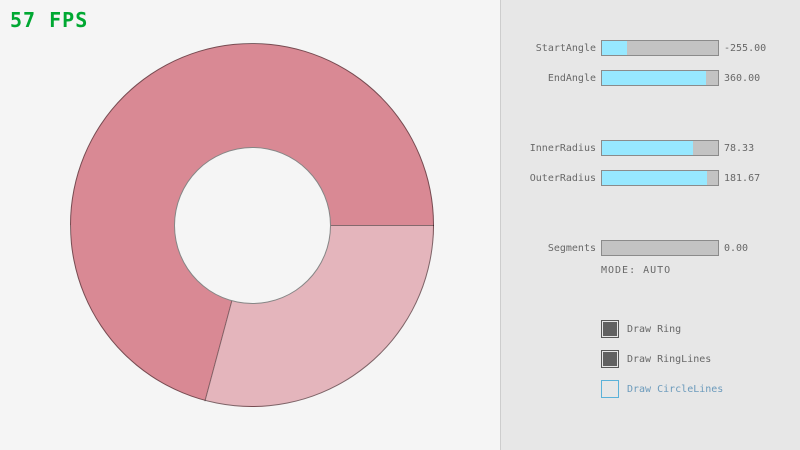 This screenshot has height=450, width=800. Describe the element at coordinates (675, 389) in the screenshot. I see `draw-circlelines-label: Draw CircleLines` at that location.